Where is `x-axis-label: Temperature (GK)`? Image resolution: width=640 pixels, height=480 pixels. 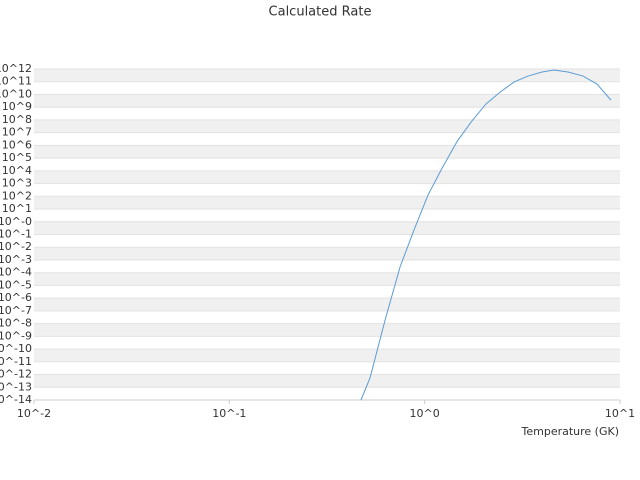
x-axis-label: Temperature (GK) is located at coordinates (570, 431).